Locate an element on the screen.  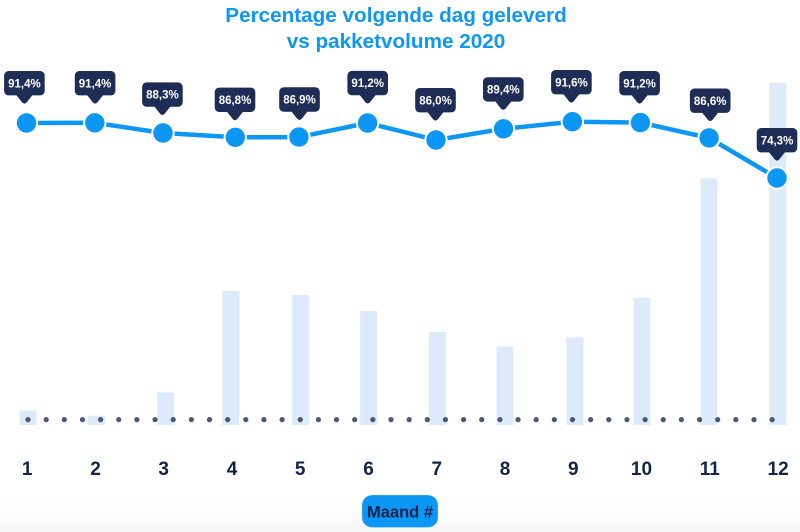
svg-text: 89,4% is located at coordinates (503, 91).